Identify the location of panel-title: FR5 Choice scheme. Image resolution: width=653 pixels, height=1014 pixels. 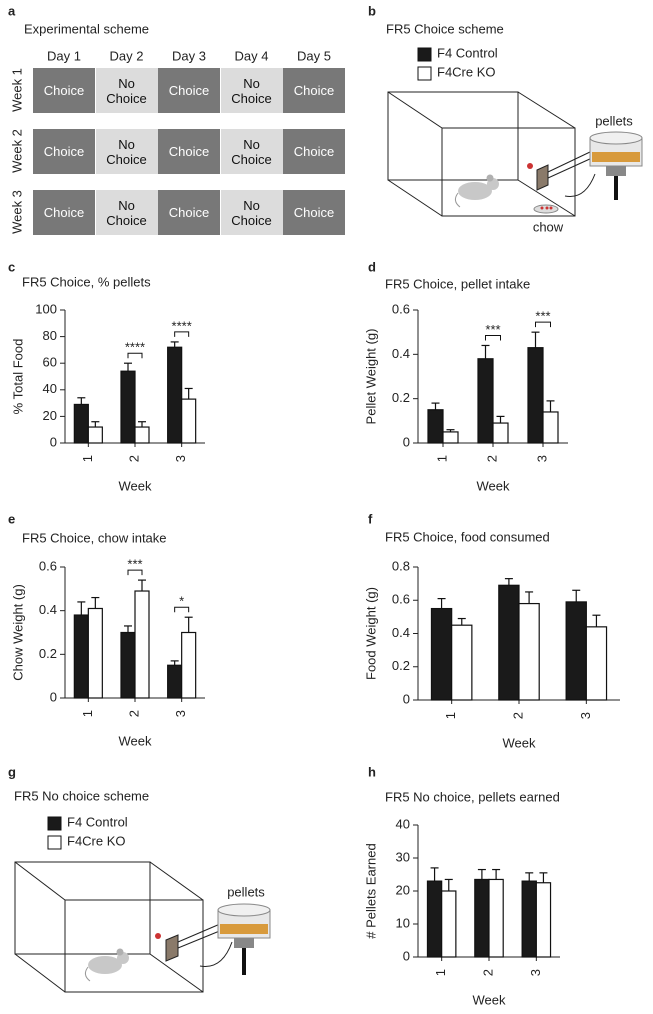
(445, 28).